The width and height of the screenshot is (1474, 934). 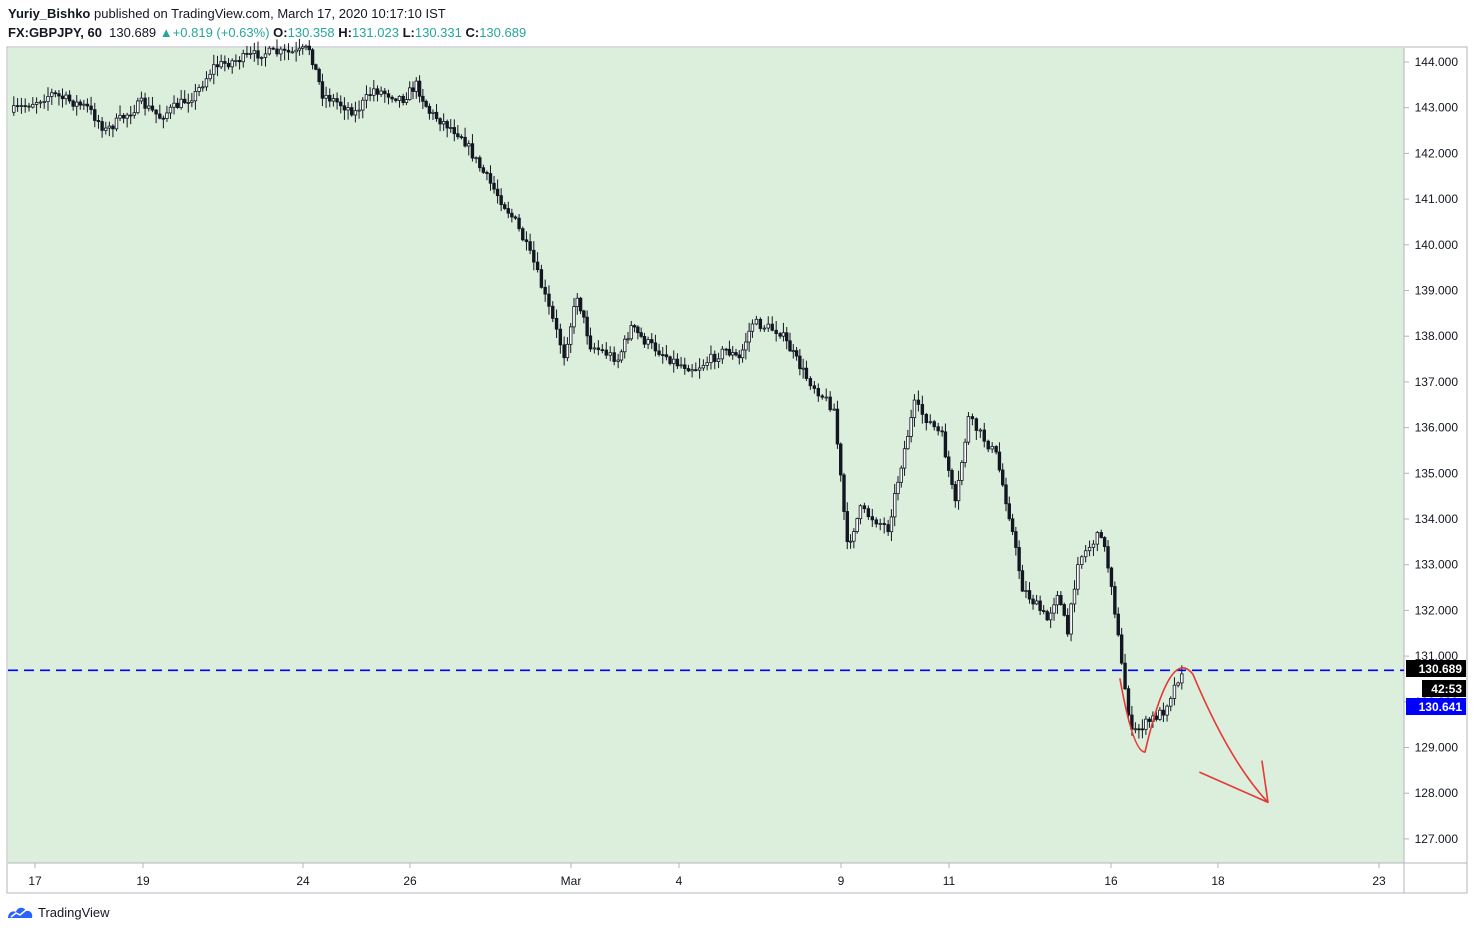 What do you see at coordinates (1194, 735) in the screenshot?
I see `red-freehand-drawing` at bounding box center [1194, 735].